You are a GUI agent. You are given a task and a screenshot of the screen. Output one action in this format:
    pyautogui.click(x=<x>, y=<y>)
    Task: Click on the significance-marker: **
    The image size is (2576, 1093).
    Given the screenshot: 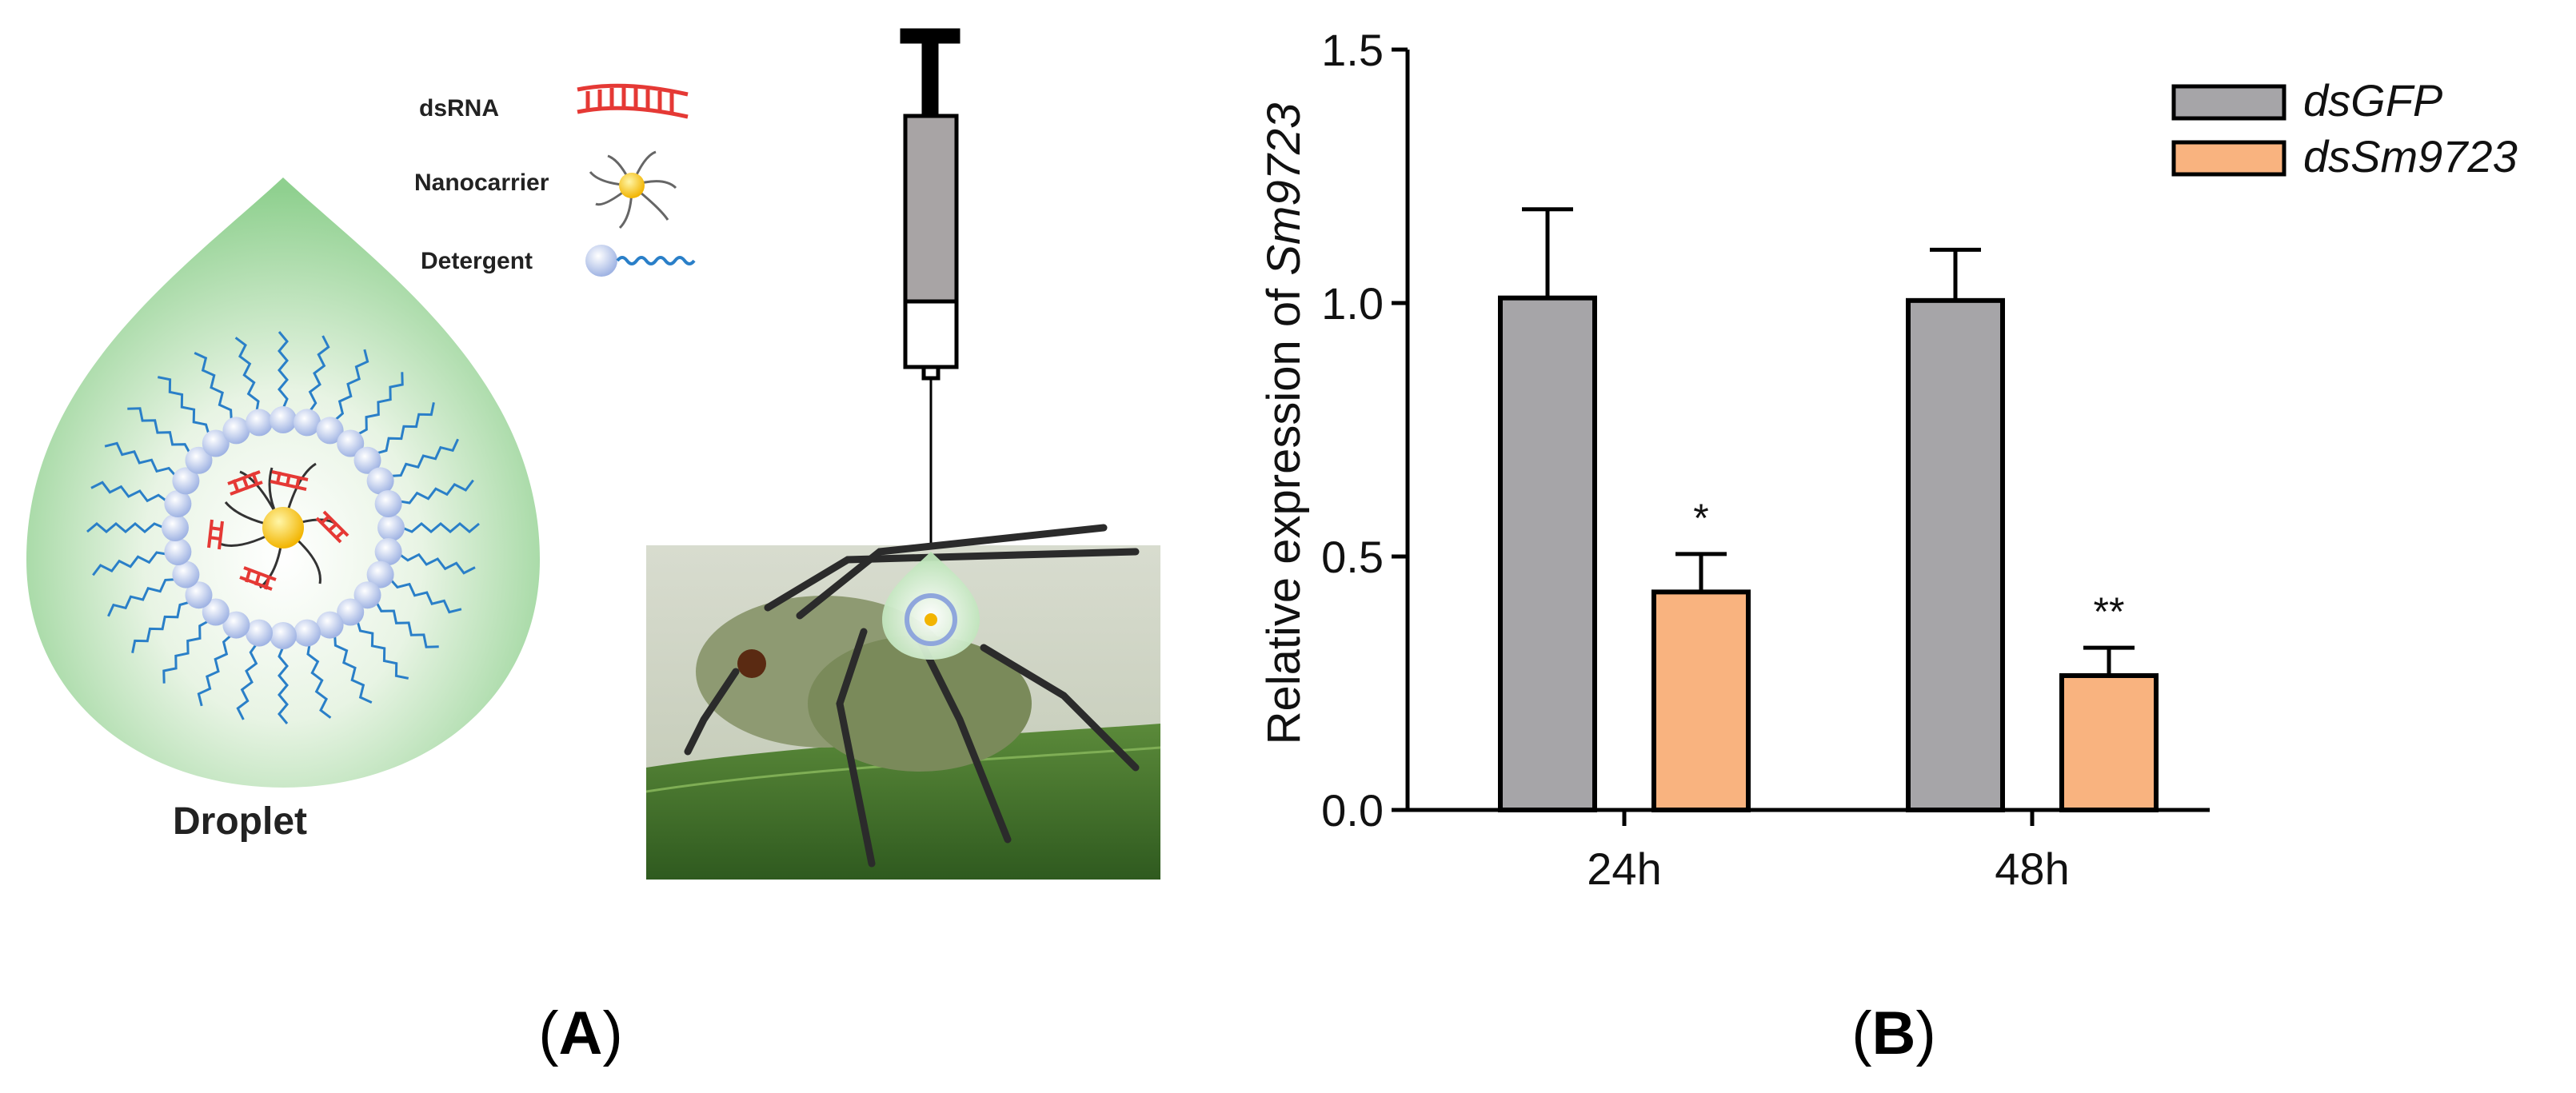 What is the action you would take?
    pyautogui.click(x=2109, y=611)
    